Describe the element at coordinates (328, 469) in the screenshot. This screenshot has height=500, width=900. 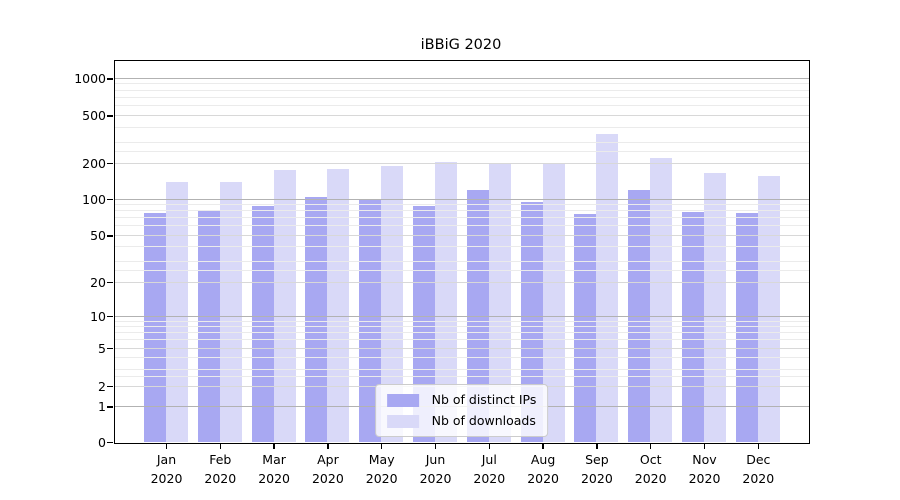
I see `x-tick-label-apr: Apr 2020` at that location.